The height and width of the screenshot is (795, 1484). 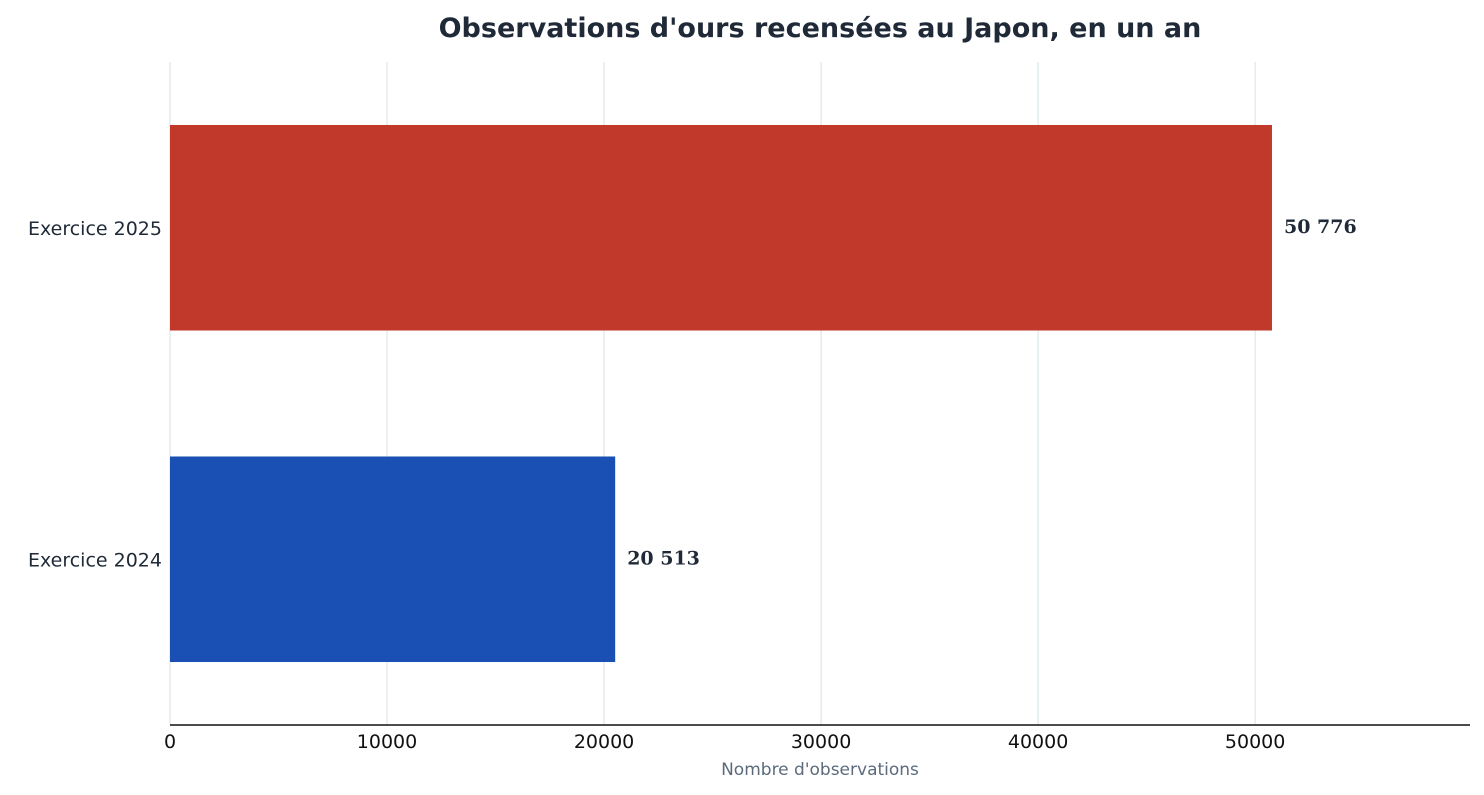 What do you see at coordinates (95, 229) in the screenshot?
I see `category-label-0: Exercice 2025` at bounding box center [95, 229].